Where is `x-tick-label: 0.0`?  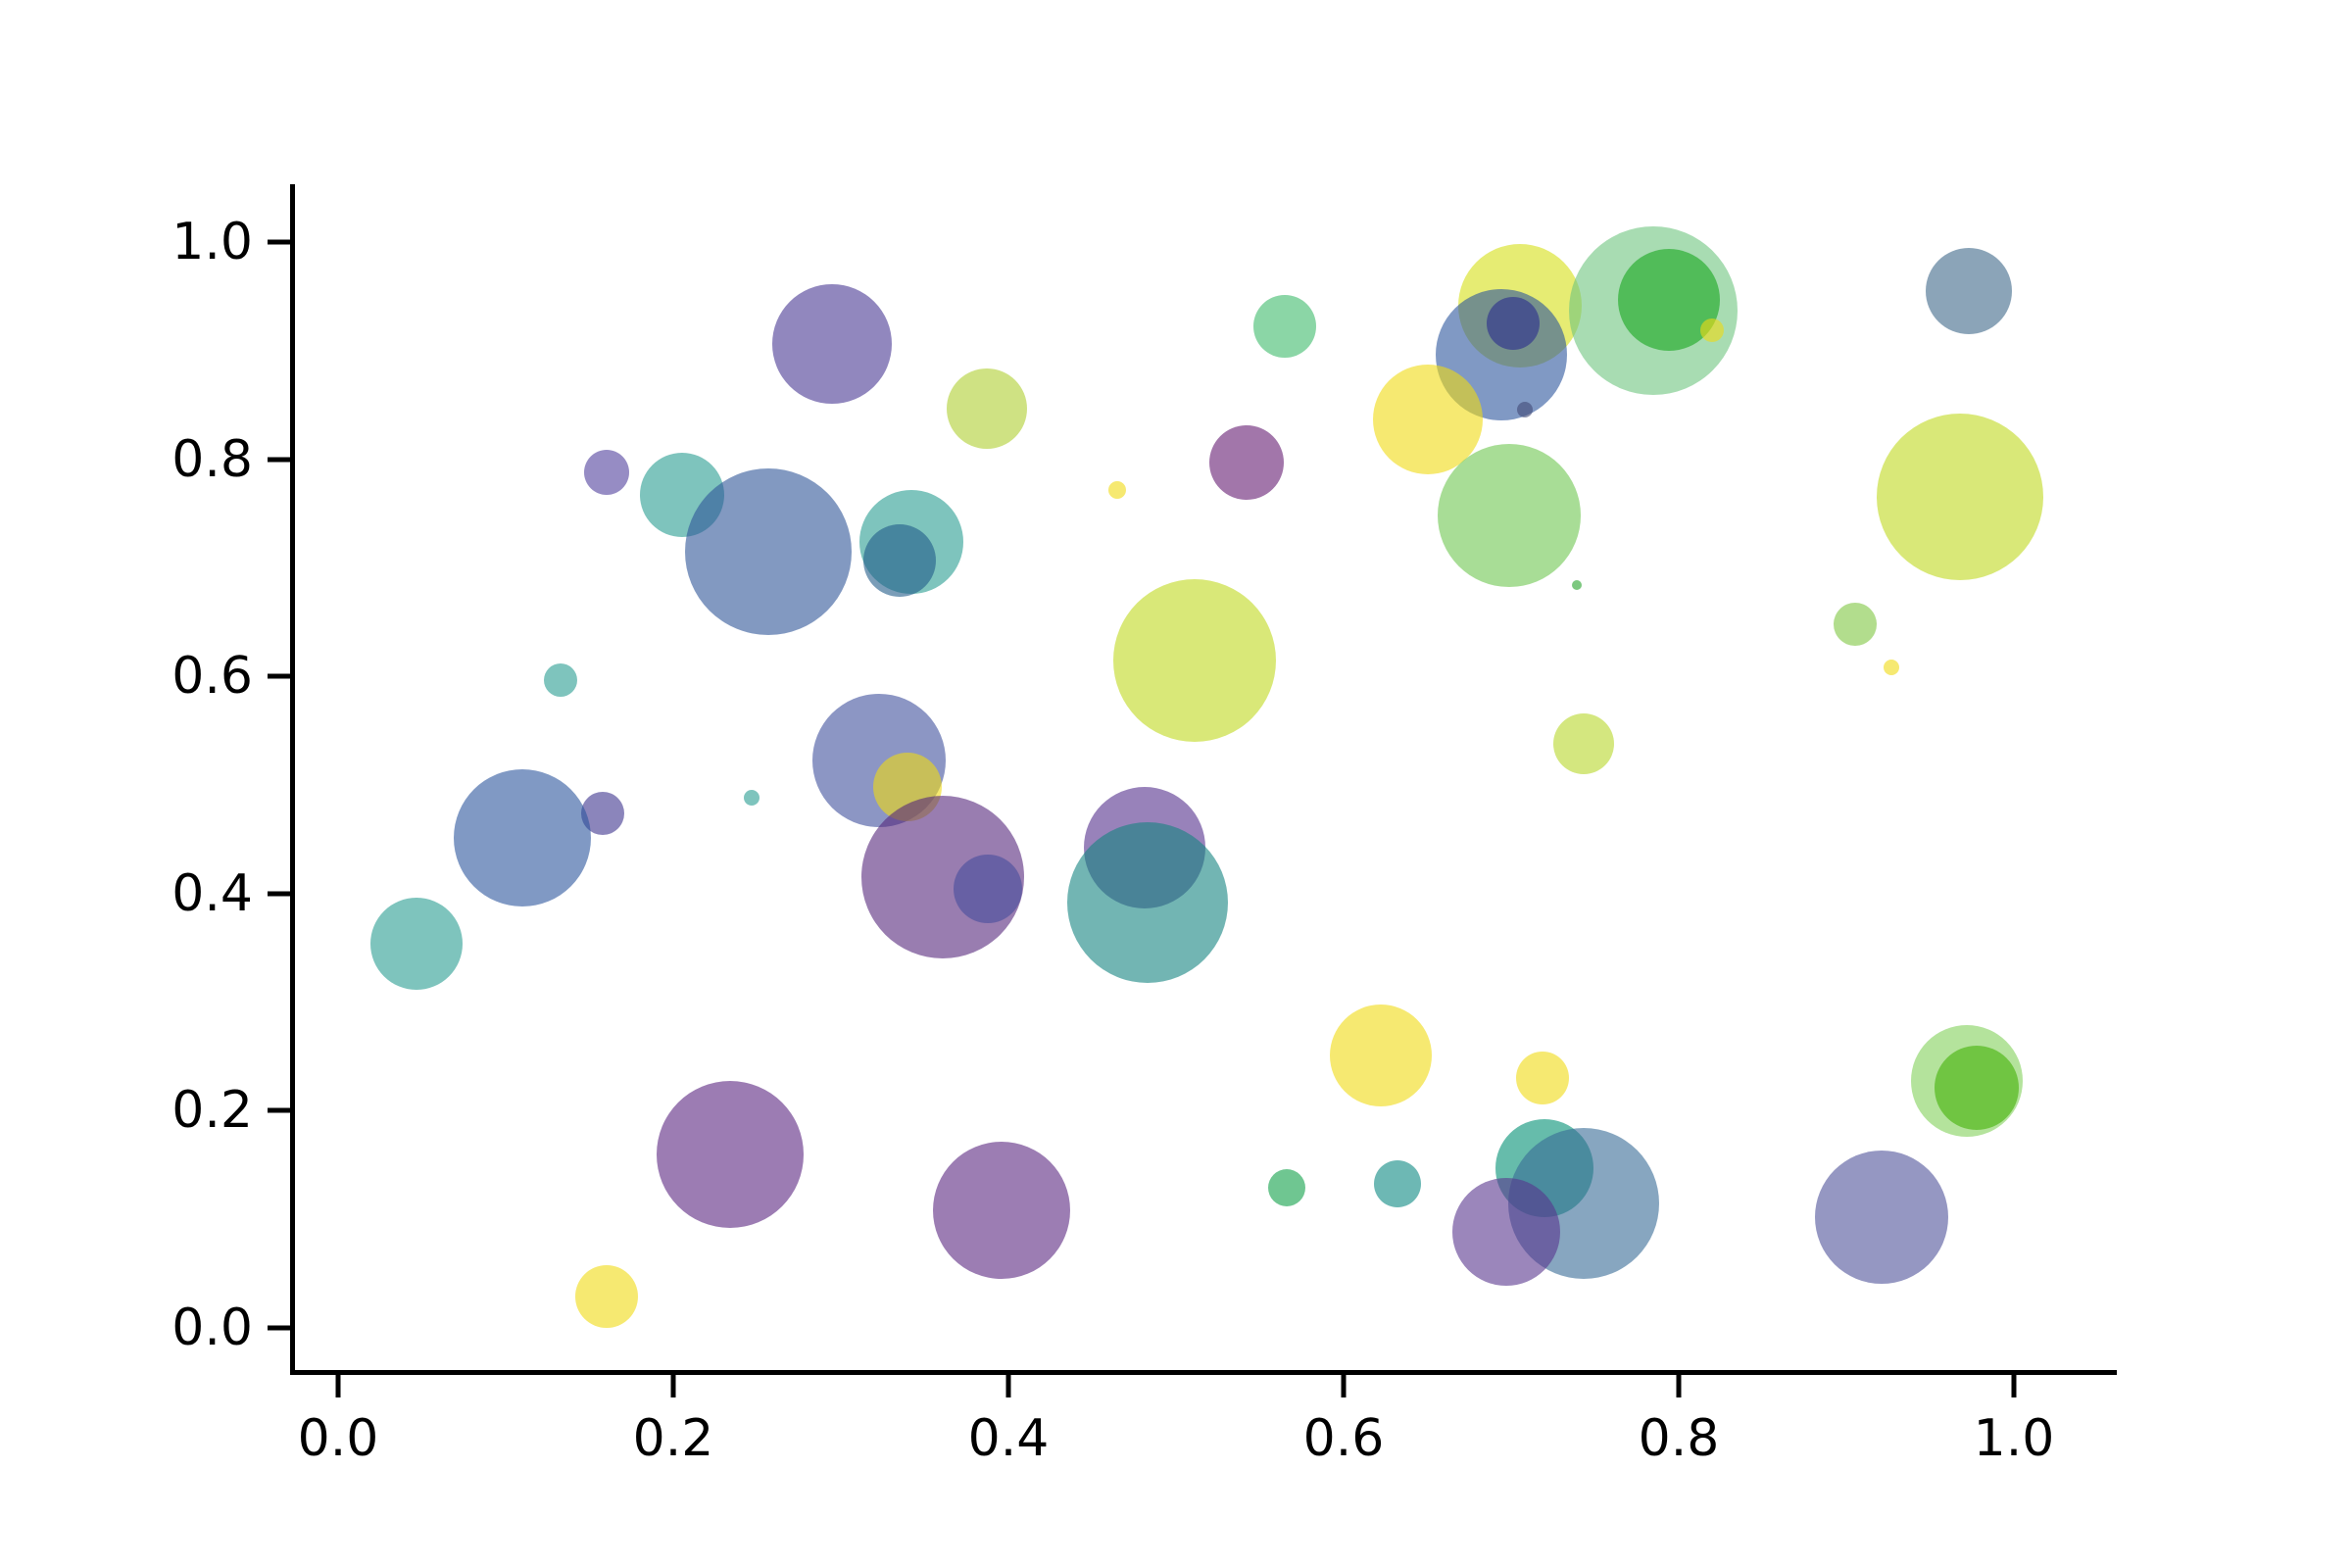
x-tick-label: 0.0 is located at coordinates (338, 1438).